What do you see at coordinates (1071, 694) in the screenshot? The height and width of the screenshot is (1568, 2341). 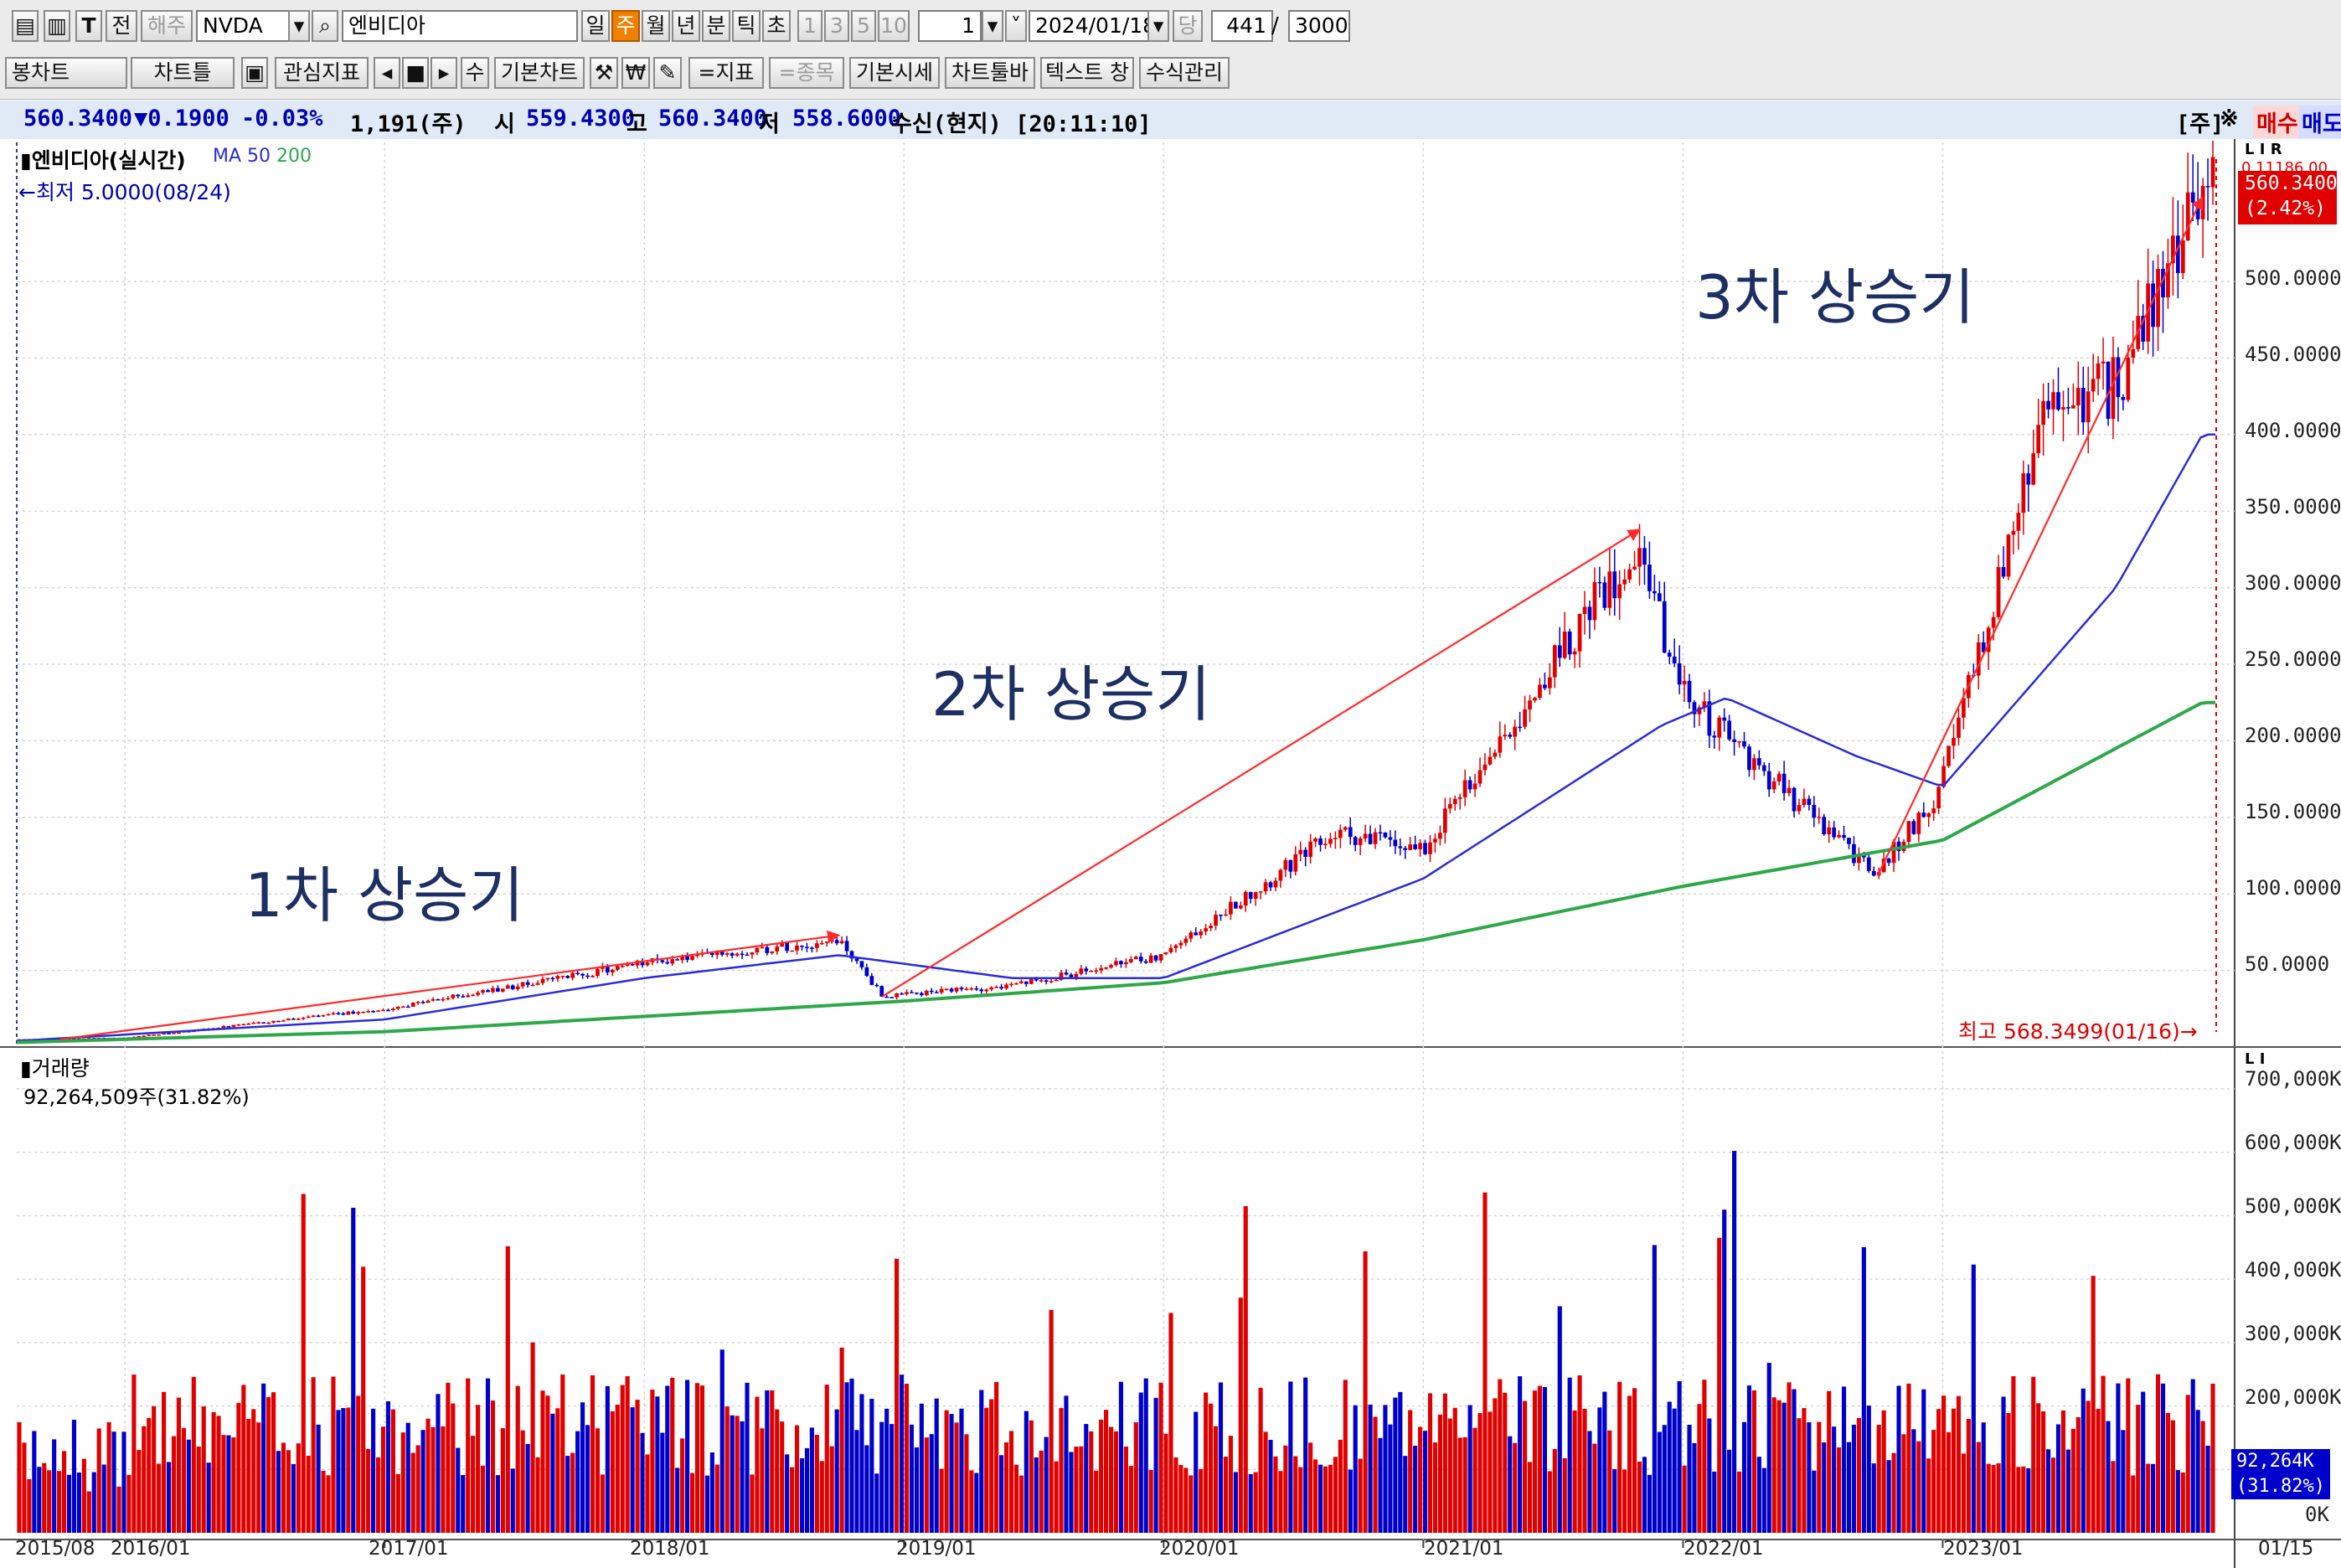 I see `annotation-phase-2: 2차 상승기` at bounding box center [1071, 694].